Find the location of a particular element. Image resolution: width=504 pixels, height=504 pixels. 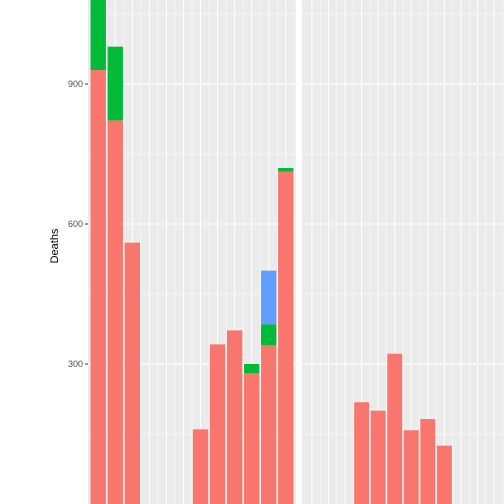

y-axis-title: Deaths is located at coordinates (55, 245).